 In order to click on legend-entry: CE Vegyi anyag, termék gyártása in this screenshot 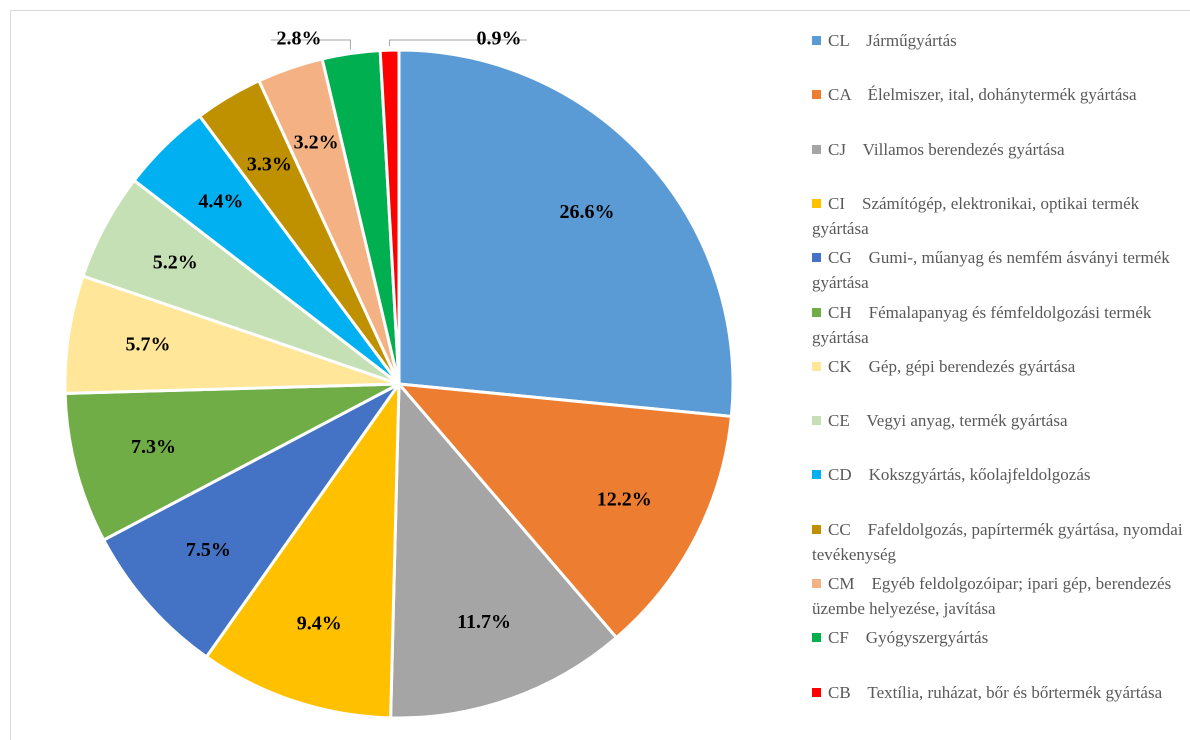, I will do `click(1000, 420)`.